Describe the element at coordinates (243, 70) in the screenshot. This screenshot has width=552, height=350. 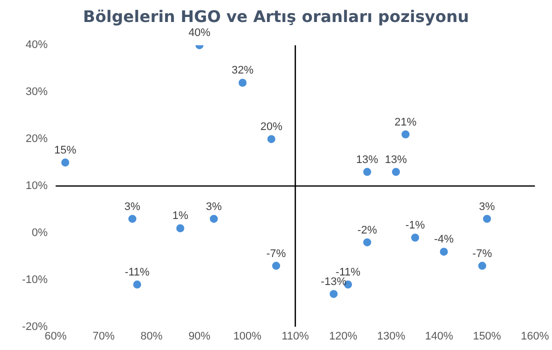
I see `data-label: 32%` at that location.